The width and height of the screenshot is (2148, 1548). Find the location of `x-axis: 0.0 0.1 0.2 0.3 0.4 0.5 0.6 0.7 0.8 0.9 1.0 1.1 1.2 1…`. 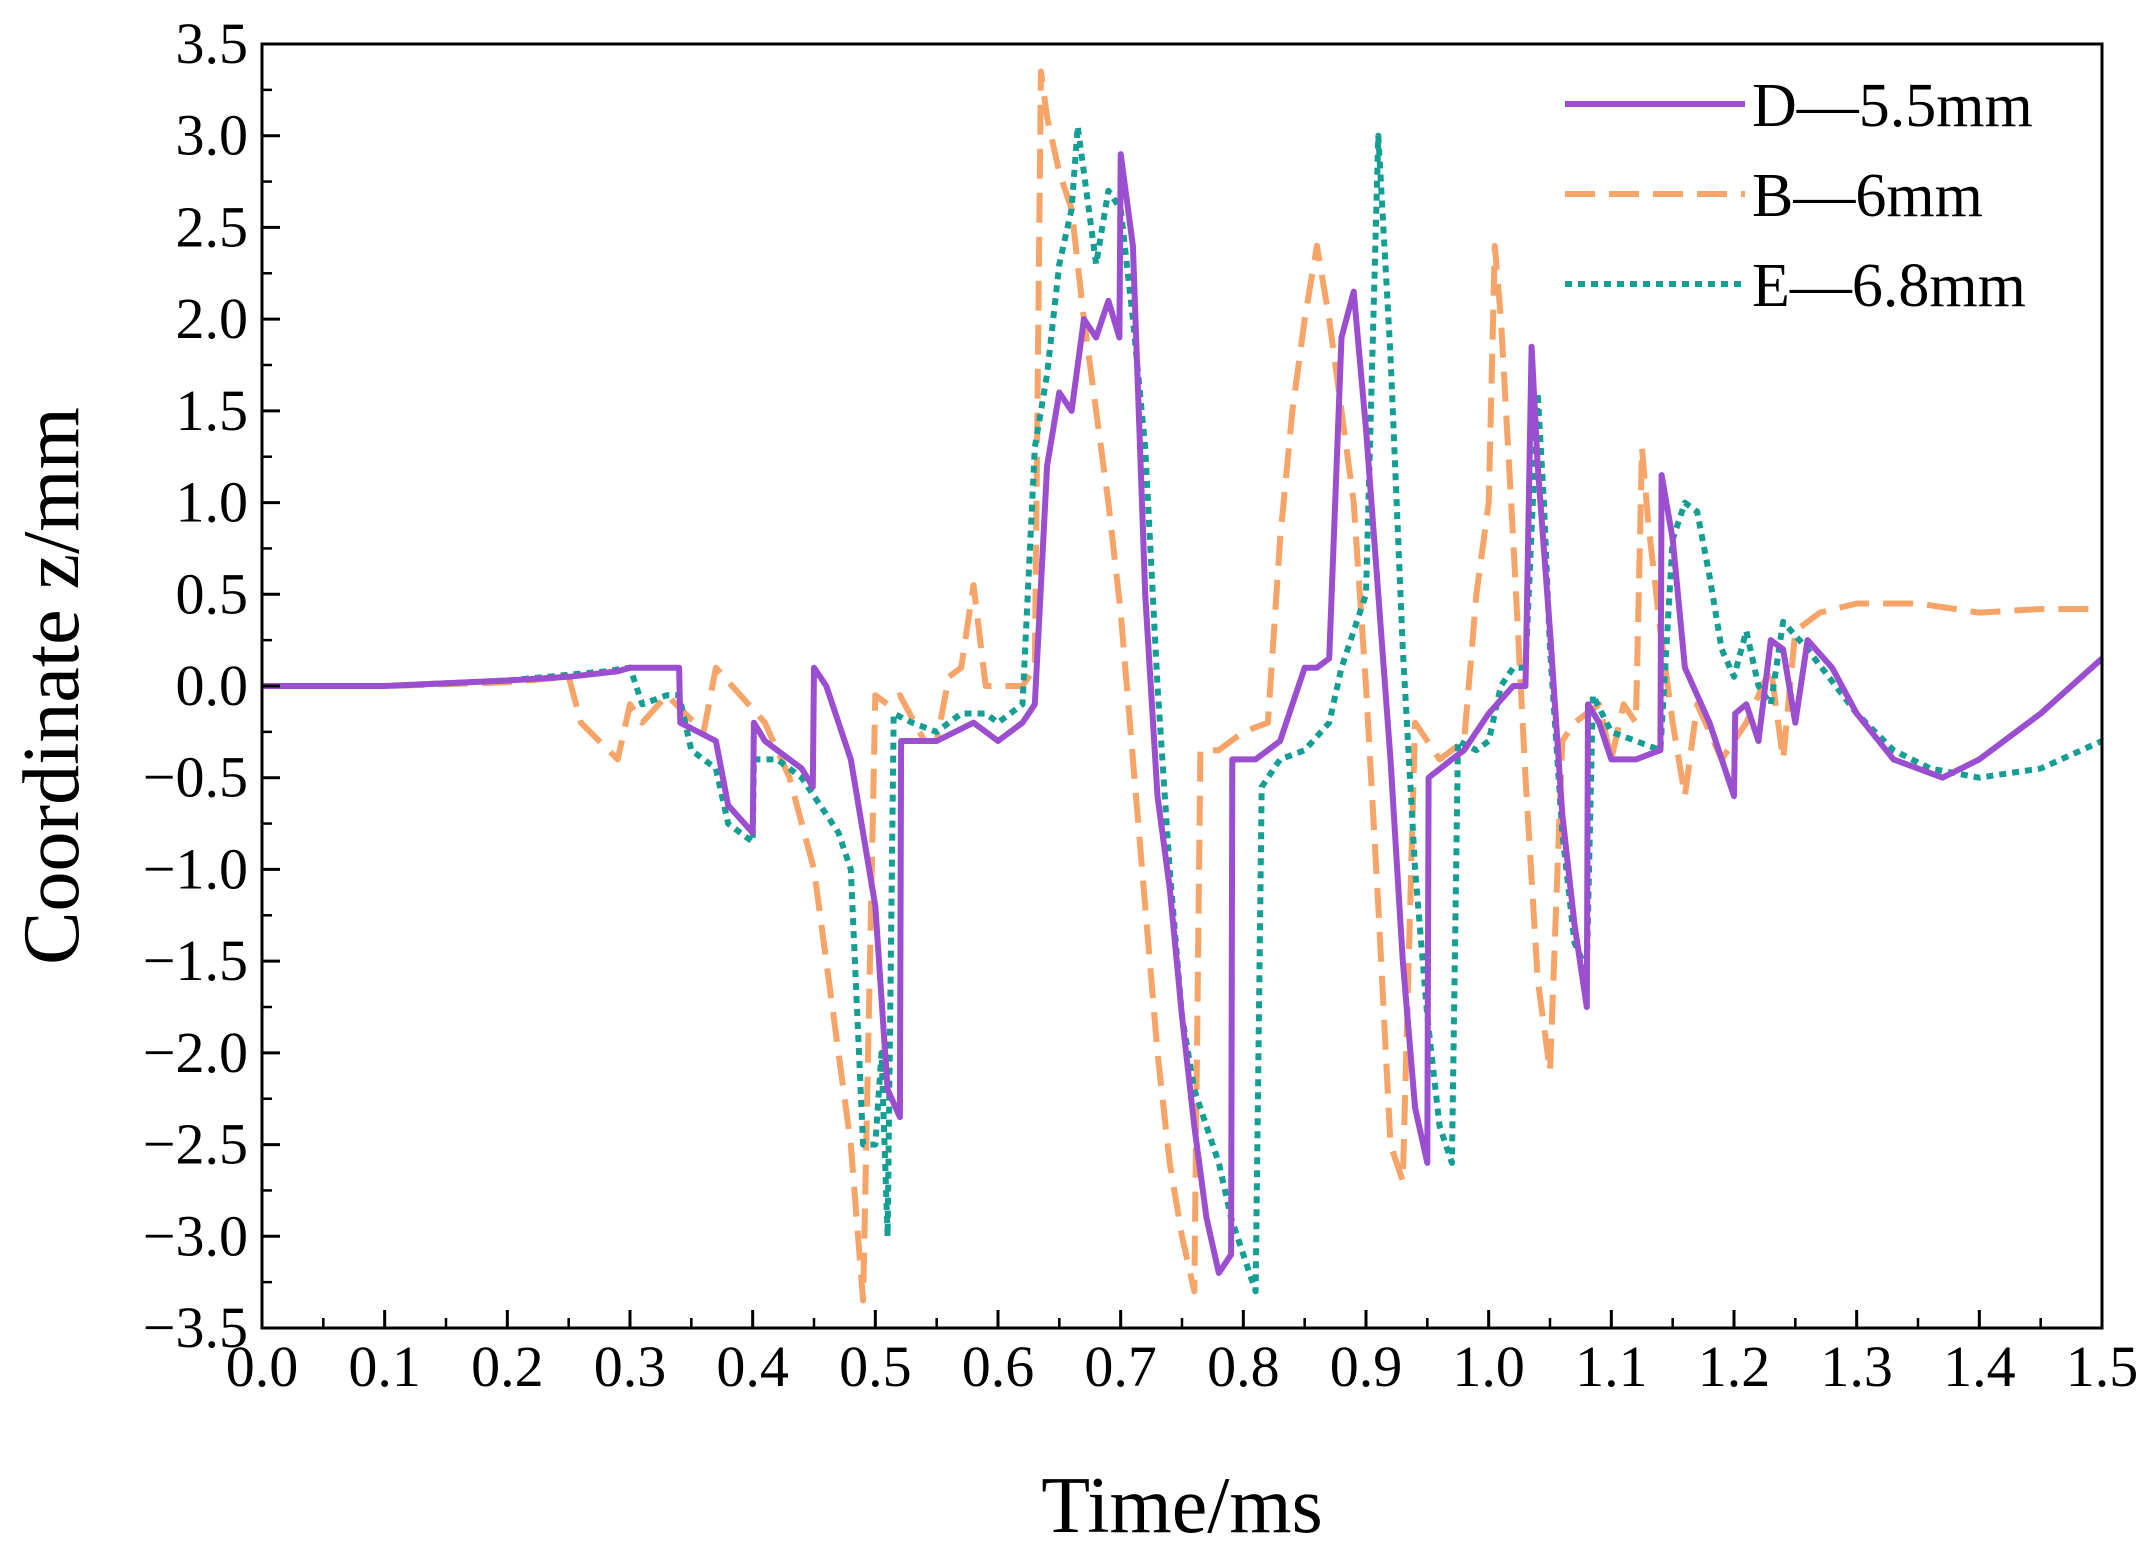

x-axis: 0.0 0.1 0.2 0.3 0.4 0.5 0.6 0.7 0.8 0.9 1.0 1.1 1.2 1… is located at coordinates (1182, 1354).